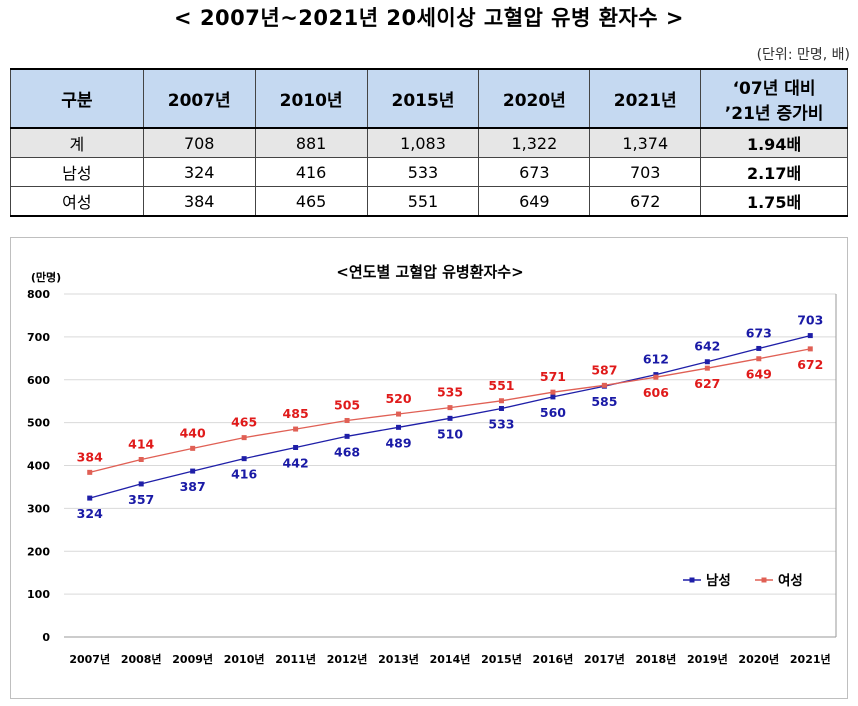  Describe the element at coordinates (707, 346) in the screenshot. I see `data-label: 642` at that location.